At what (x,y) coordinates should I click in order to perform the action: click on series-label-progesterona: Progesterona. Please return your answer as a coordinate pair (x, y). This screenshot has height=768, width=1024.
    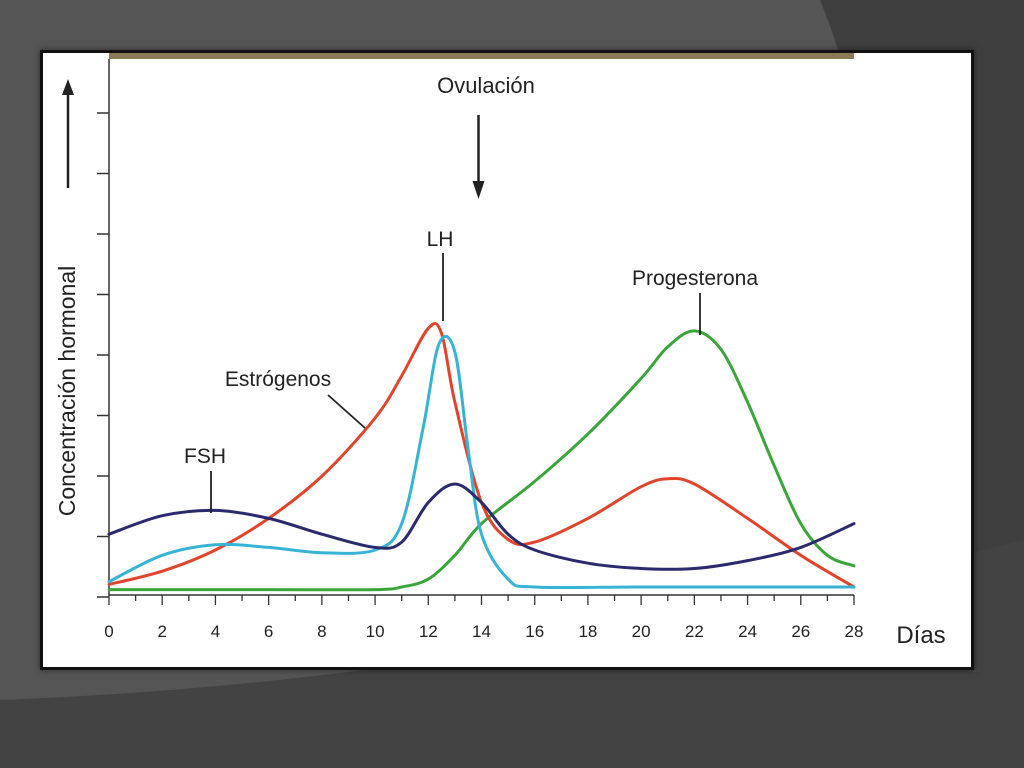
    Looking at the image, I should click on (695, 278).